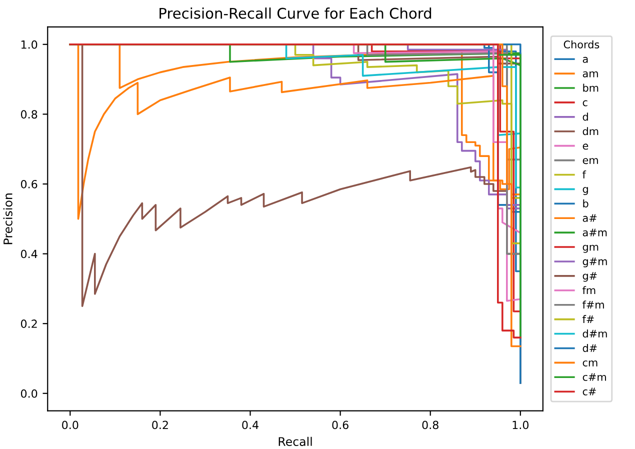  What do you see at coordinates (589, 392) in the screenshot?
I see `legend-label: c#` at bounding box center [589, 392].